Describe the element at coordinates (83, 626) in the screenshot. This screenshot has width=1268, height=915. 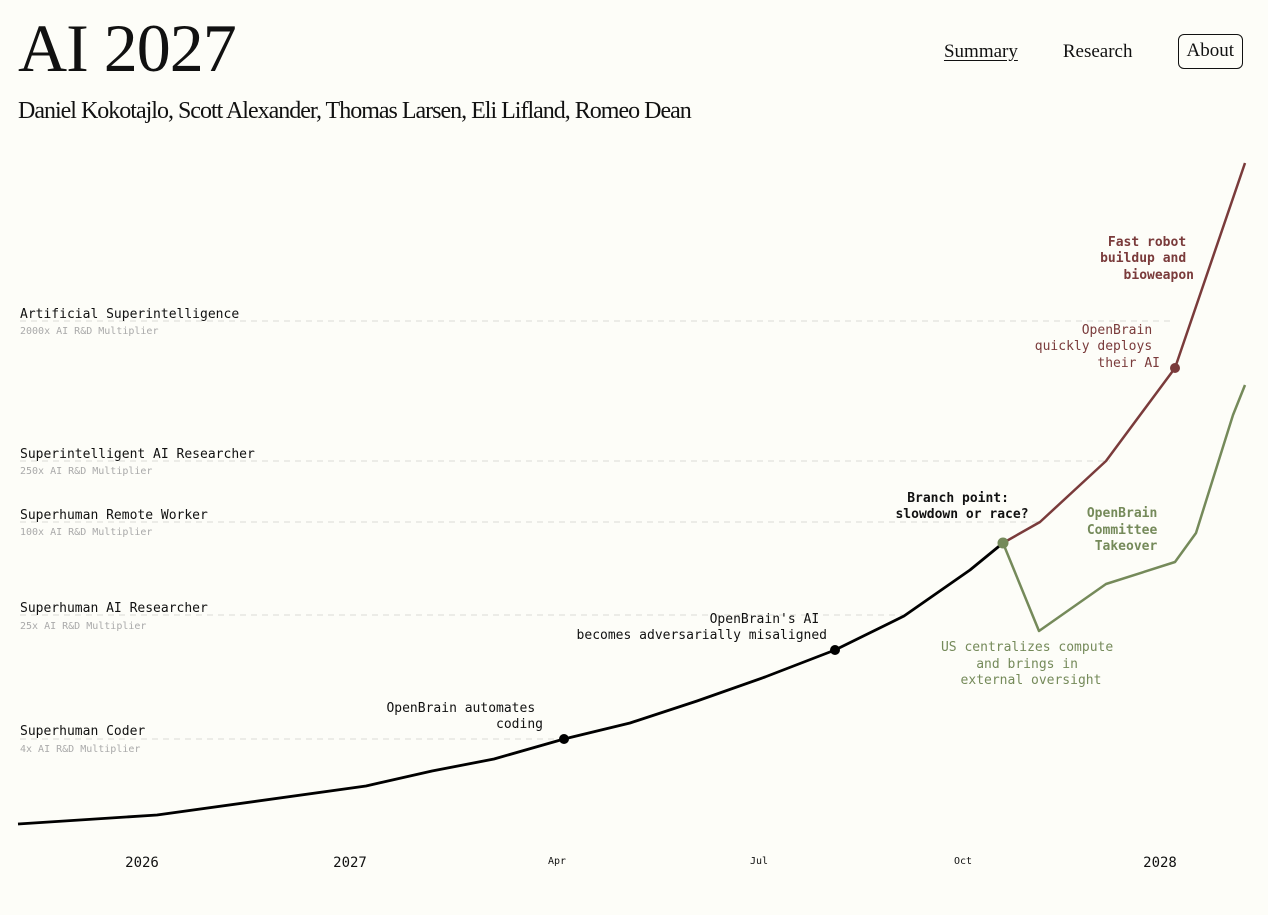
I see `milestone-multiplier: 25x AI R&D Multiplier` at that location.